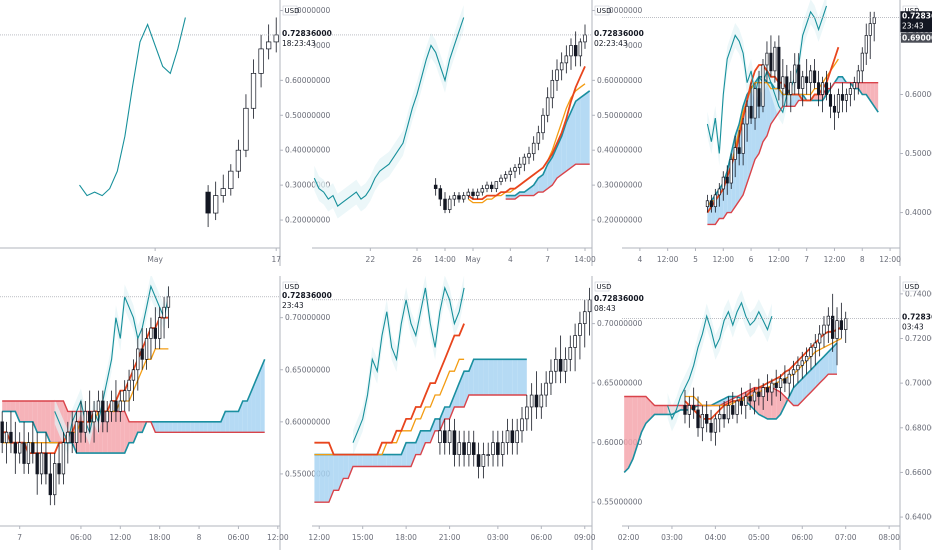 The image size is (932, 554). Describe the element at coordinates (450, 537) in the screenshot. I see `x-tick-label: 21:00` at that location.